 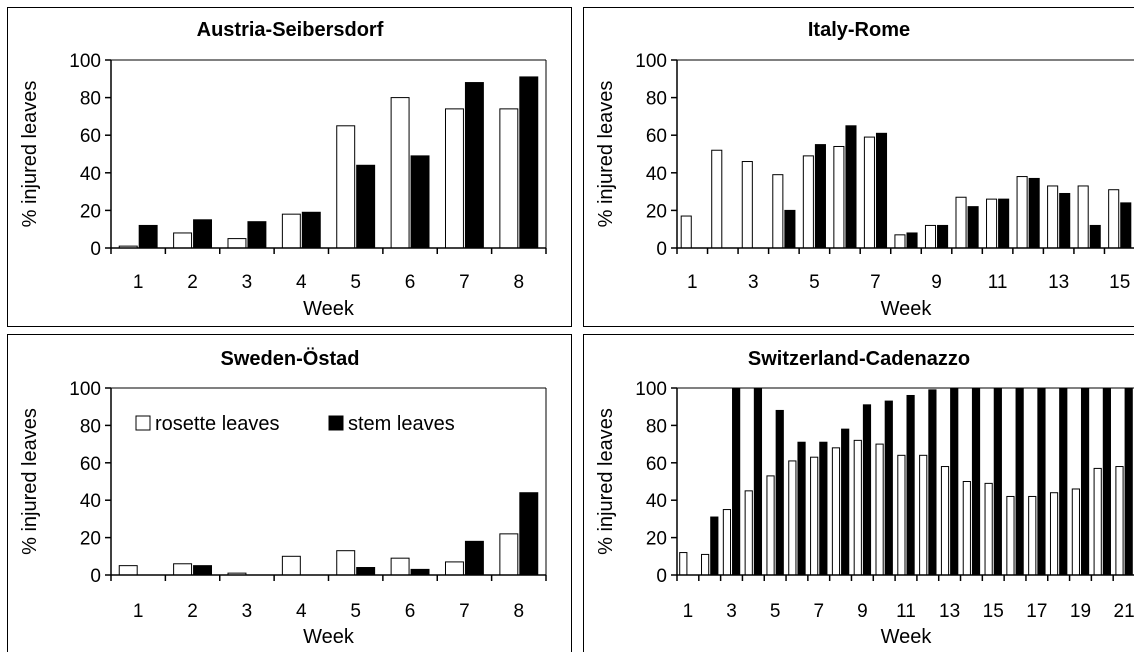 I want to click on y-axis-label: % injured leaves, so click(x=606, y=481).